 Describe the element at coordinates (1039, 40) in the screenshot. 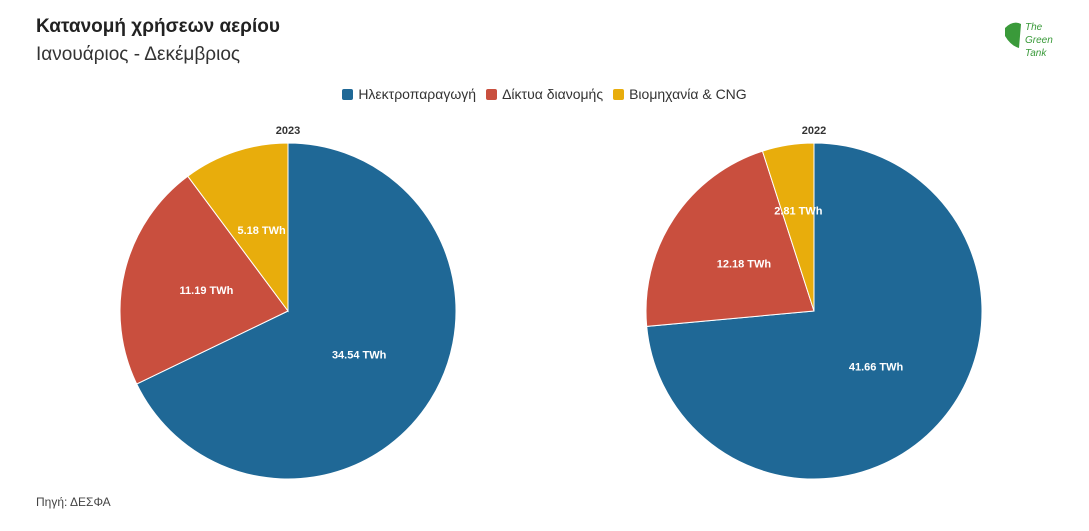

I see `logo-text: Green` at that location.